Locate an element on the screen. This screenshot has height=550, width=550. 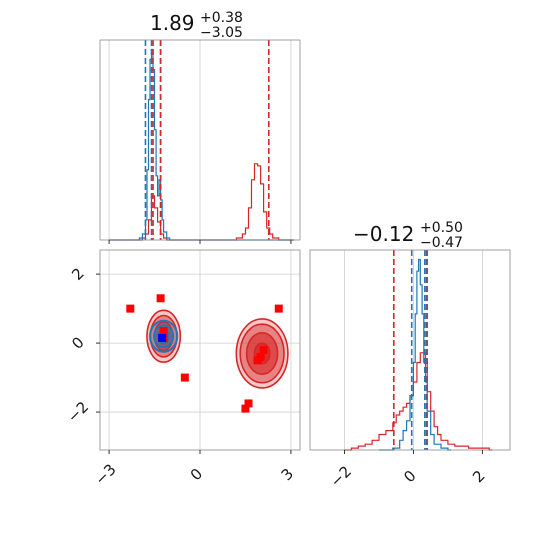
panel-top-left-series is located at coordinates (201, 144).